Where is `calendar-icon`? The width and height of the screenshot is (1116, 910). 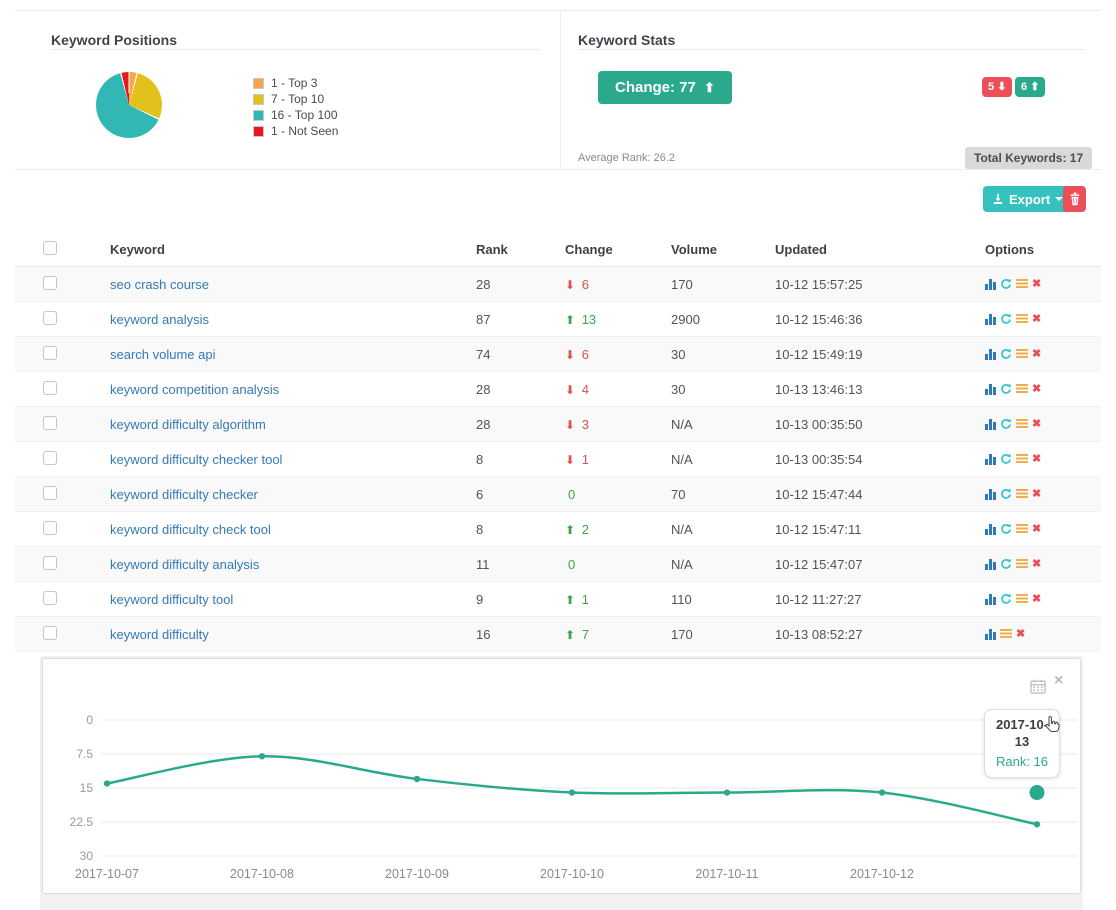
calendar-icon is located at coordinates (1038, 689).